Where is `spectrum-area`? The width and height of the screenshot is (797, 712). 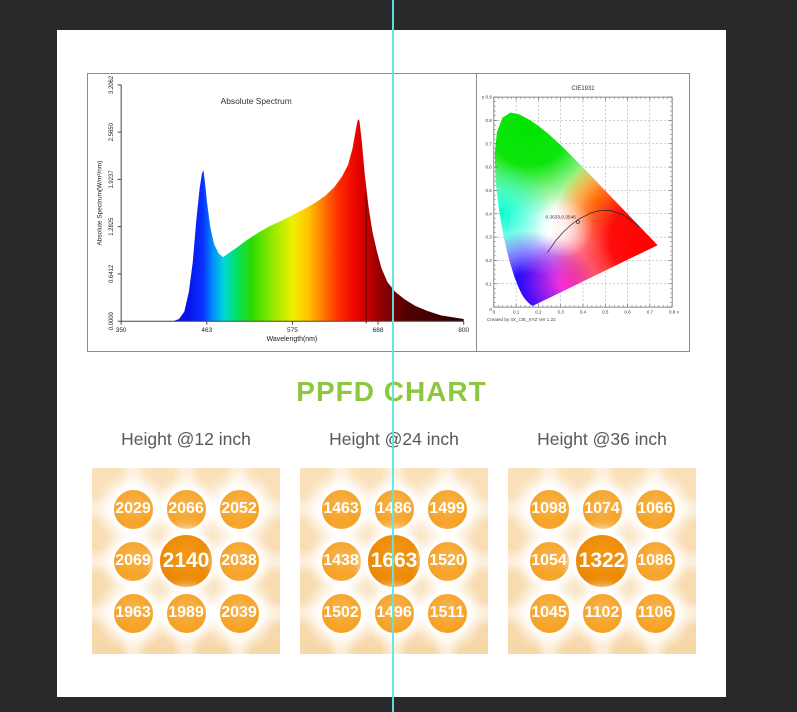 spectrum-area is located at coordinates (292, 220).